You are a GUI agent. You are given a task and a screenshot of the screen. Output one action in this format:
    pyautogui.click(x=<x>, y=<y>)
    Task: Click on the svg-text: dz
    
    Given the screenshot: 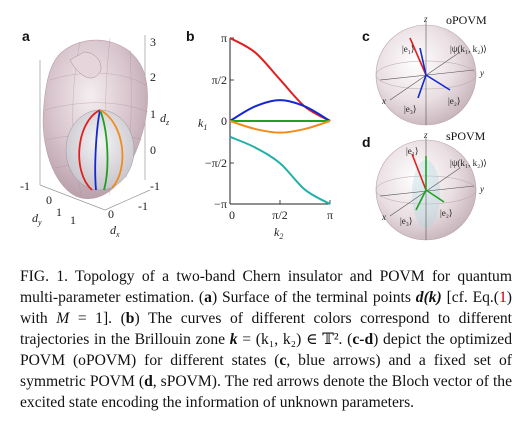 What is the action you would take?
    pyautogui.click(x=165, y=119)
    